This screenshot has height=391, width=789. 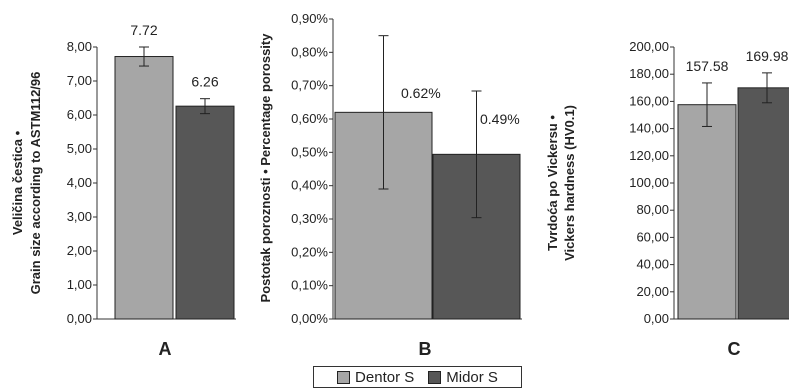 What do you see at coordinates (79, 216) in the screenshot?
I see `panel-a-tick-label: 3,00` at bounding box center [79, 216].